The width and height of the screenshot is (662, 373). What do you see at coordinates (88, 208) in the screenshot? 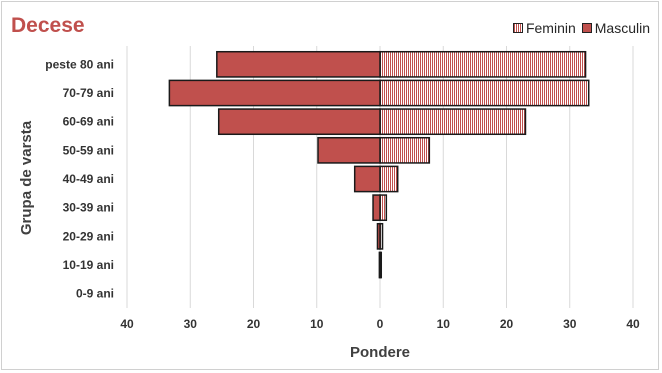
I see `category-label-5: 30-39 ani` at bounding box center [88, 208].